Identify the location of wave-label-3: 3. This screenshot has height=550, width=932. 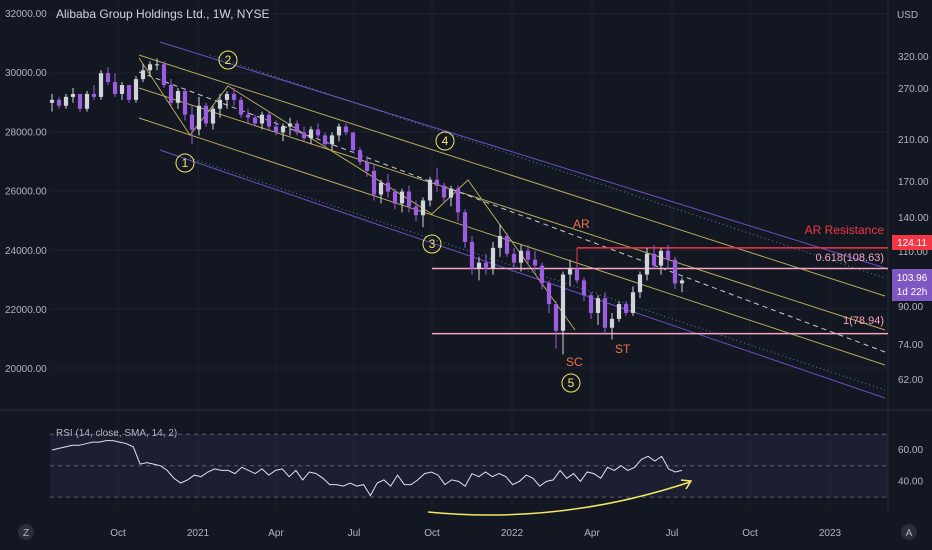
(432, 244).